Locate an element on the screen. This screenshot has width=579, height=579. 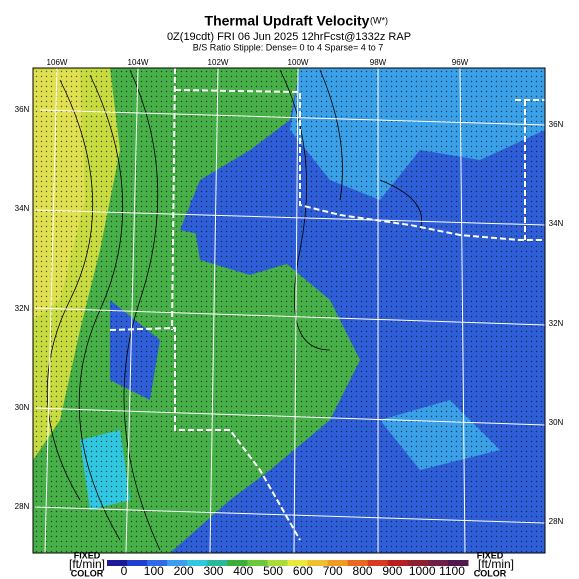
longitude-label: 96W is located at coordinates (460, 62).